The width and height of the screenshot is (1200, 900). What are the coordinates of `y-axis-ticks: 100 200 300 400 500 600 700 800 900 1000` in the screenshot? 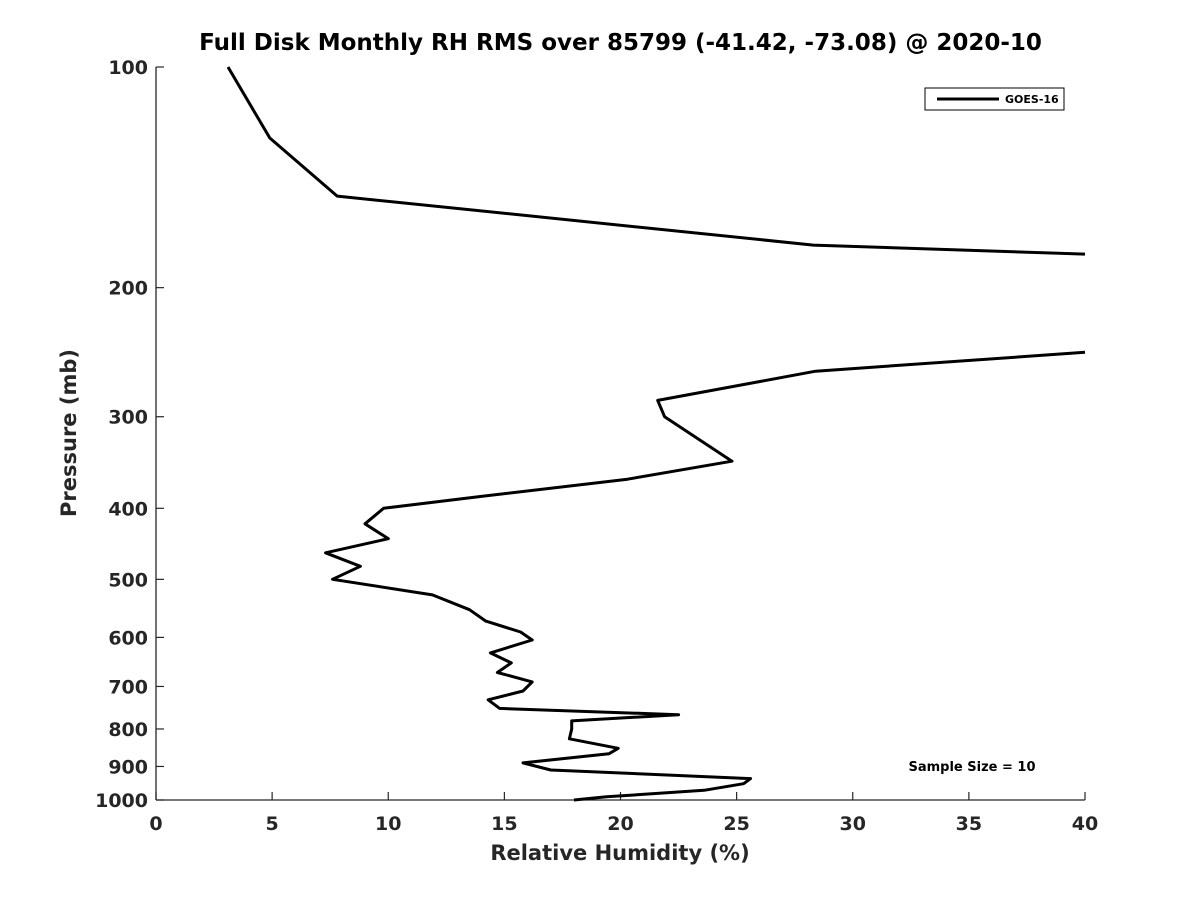 It's located at (129, 434).